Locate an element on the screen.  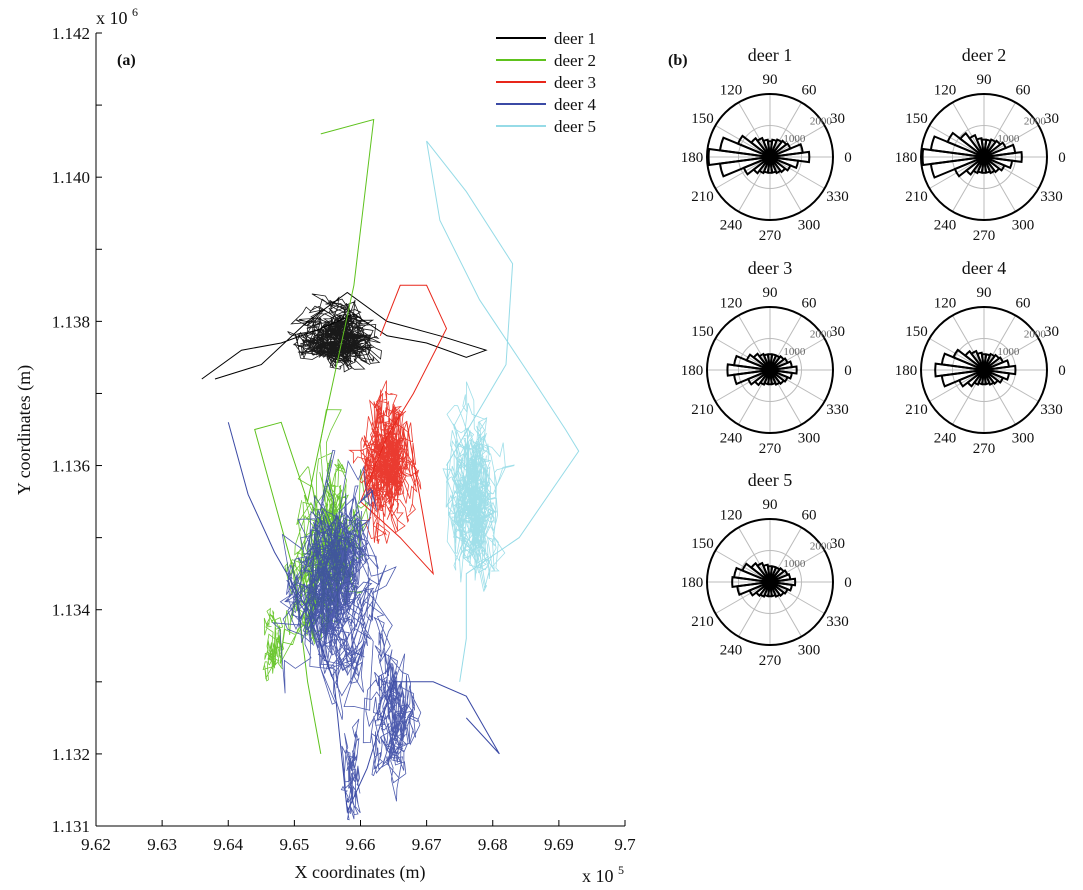
rose-title: deer 2 is located at coordinates (984, 55).